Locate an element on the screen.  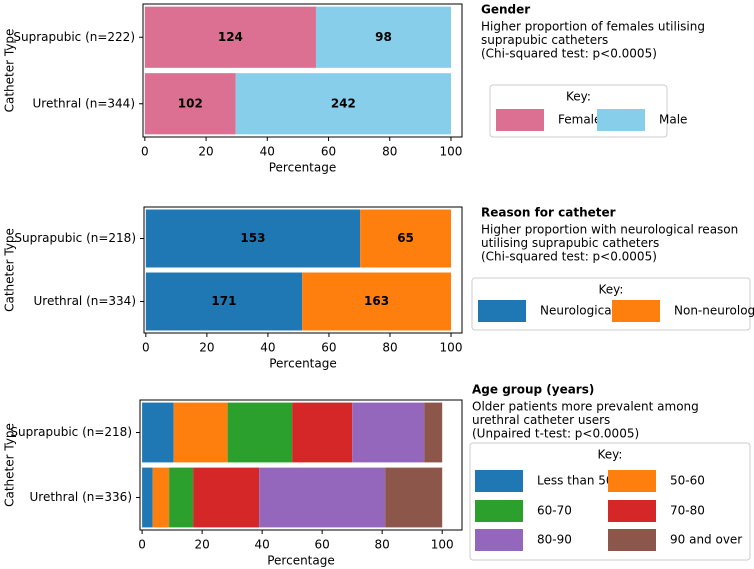
subplot-note: Older patients more prevalent among is located at coordinates (585, 407).